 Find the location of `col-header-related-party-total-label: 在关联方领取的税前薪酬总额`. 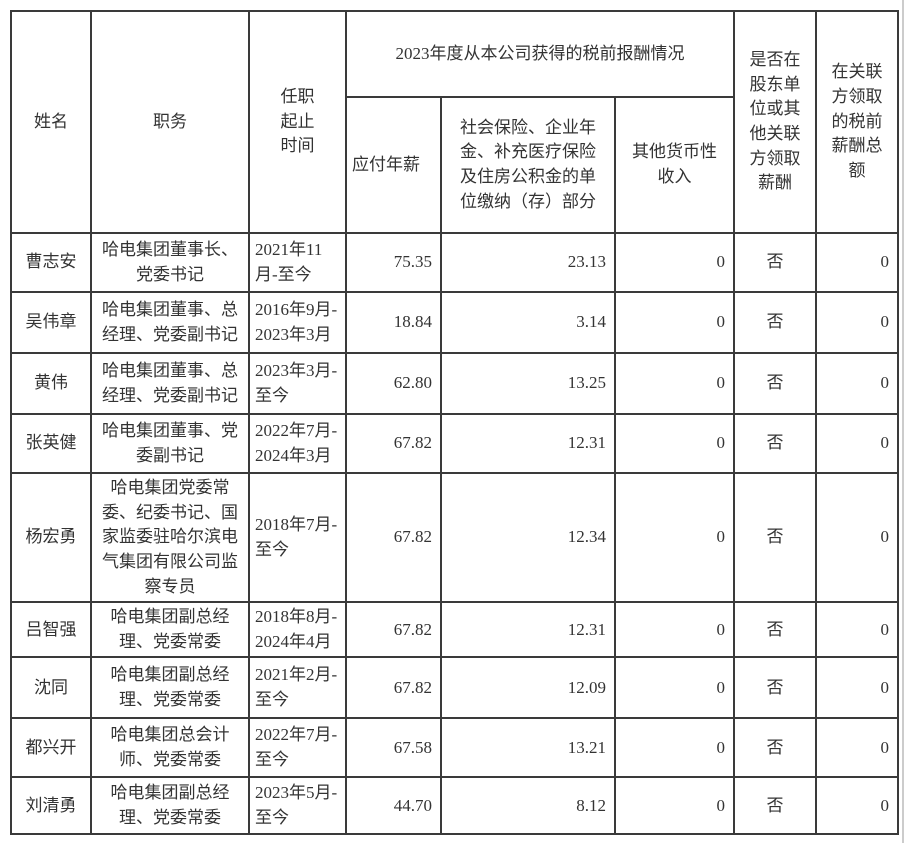

col-header-related-party-total-label: 在关联方领取的税前薪酬总额 is located at coordinates (857, 121).